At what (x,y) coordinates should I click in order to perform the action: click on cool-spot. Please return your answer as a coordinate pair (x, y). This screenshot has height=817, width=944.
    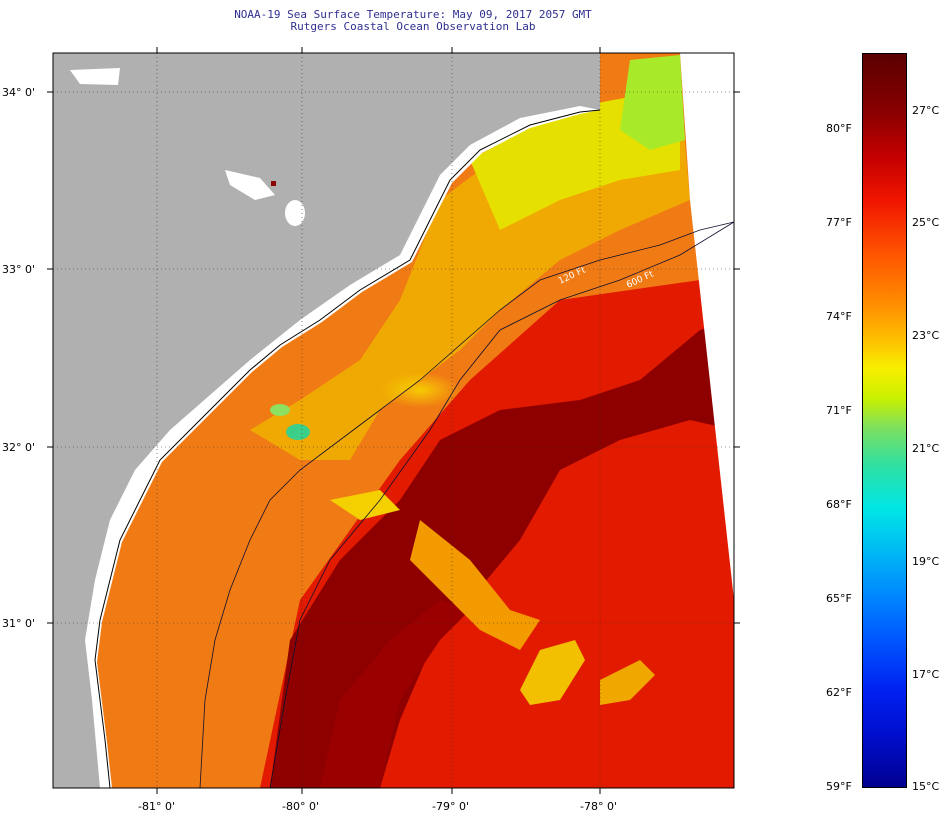
    Looking at the image, I should click on (298, 432).